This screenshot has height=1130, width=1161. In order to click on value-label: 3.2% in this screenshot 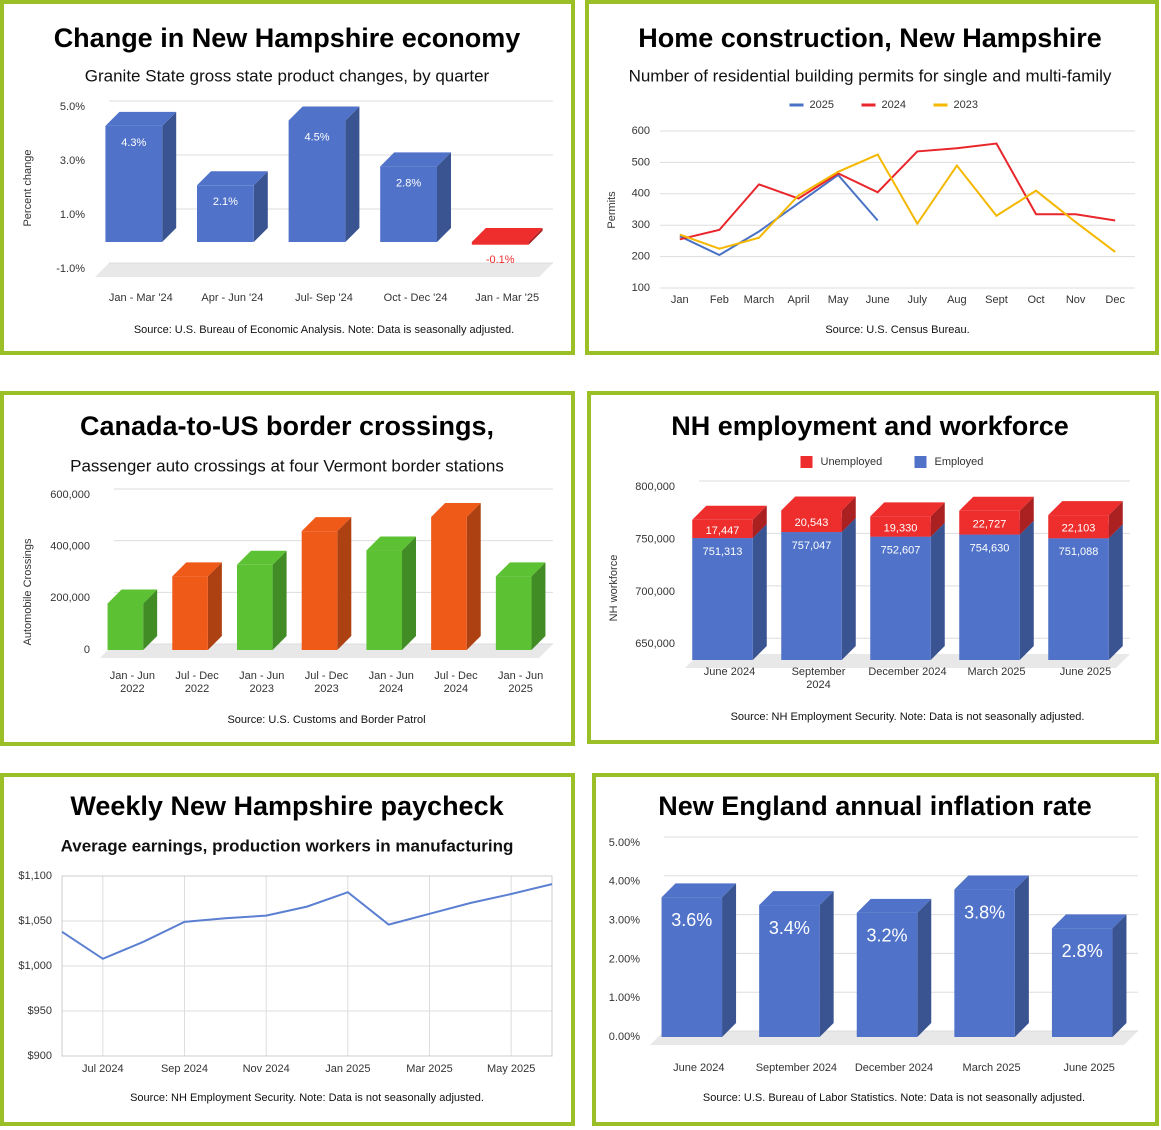, I will do `click(886, 936)`.